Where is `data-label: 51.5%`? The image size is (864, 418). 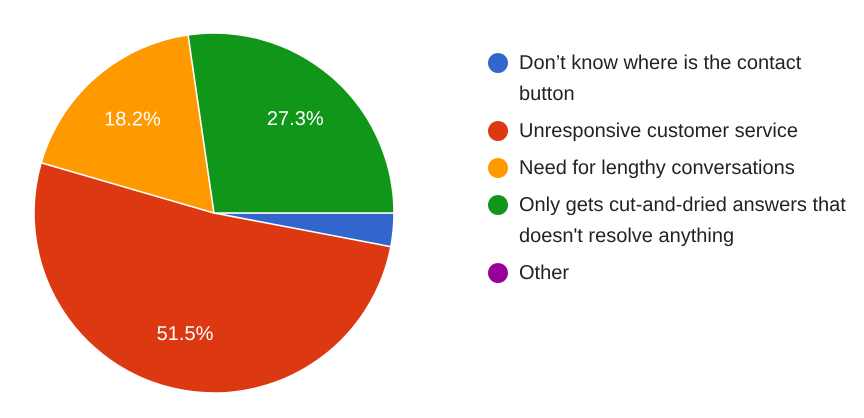 data-label: 51.5% is located at coordinates (185, 333).